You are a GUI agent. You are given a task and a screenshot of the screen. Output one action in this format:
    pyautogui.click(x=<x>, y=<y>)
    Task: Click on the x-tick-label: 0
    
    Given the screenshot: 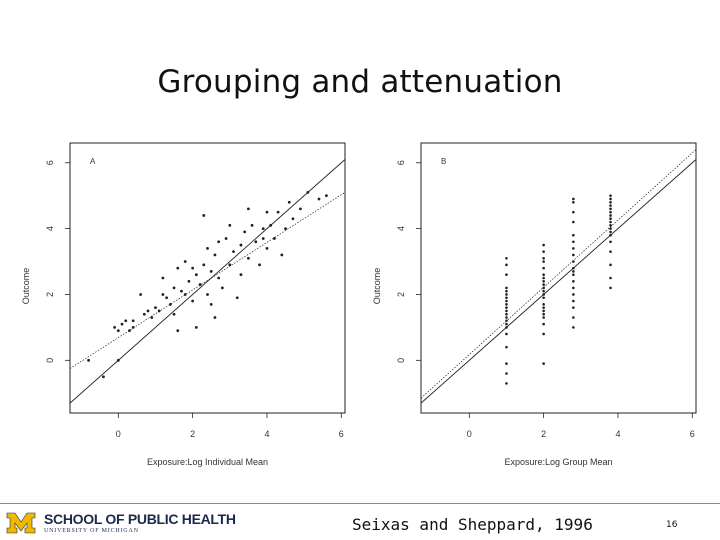 What is the action you would take?
    pyautogui.click(x=118, y=434)
    